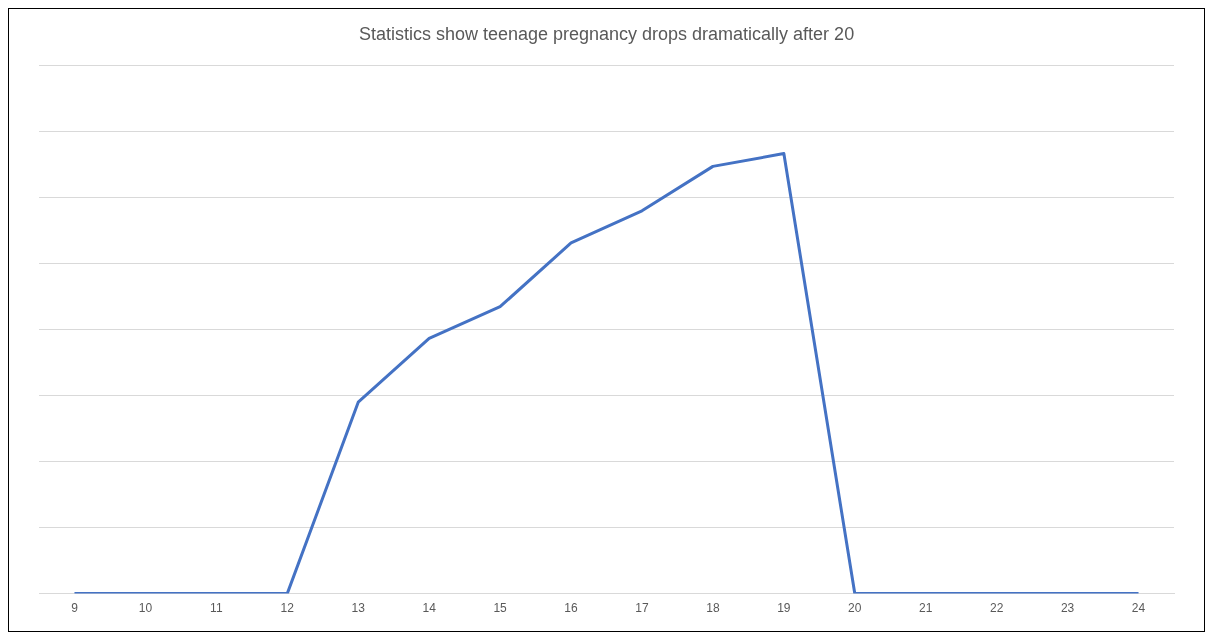 Image resolution: width=1215 pixels, height=642 pixels. Describe the element at coordinates (1067, 608) in the screenshot. I see `x-tick-label: 23` at that location.